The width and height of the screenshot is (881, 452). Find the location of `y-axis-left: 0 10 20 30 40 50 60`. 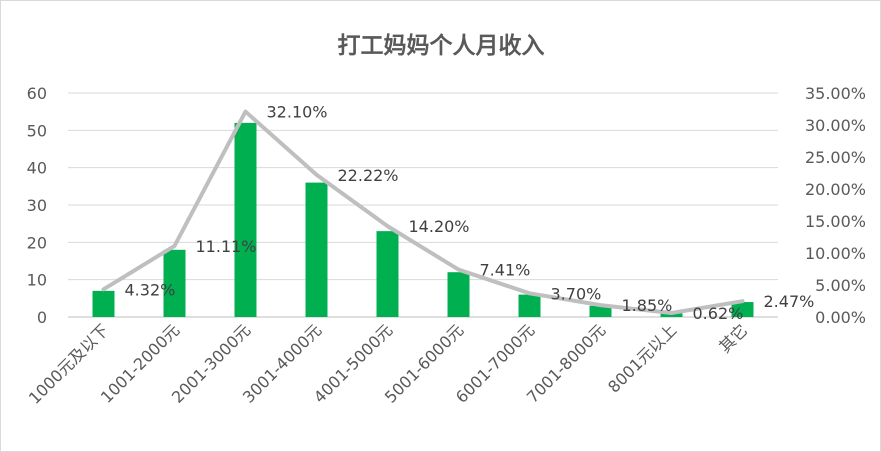

y-axis-left: 0 10 20 30 40 50 60 is located at coordinates (37, 205).